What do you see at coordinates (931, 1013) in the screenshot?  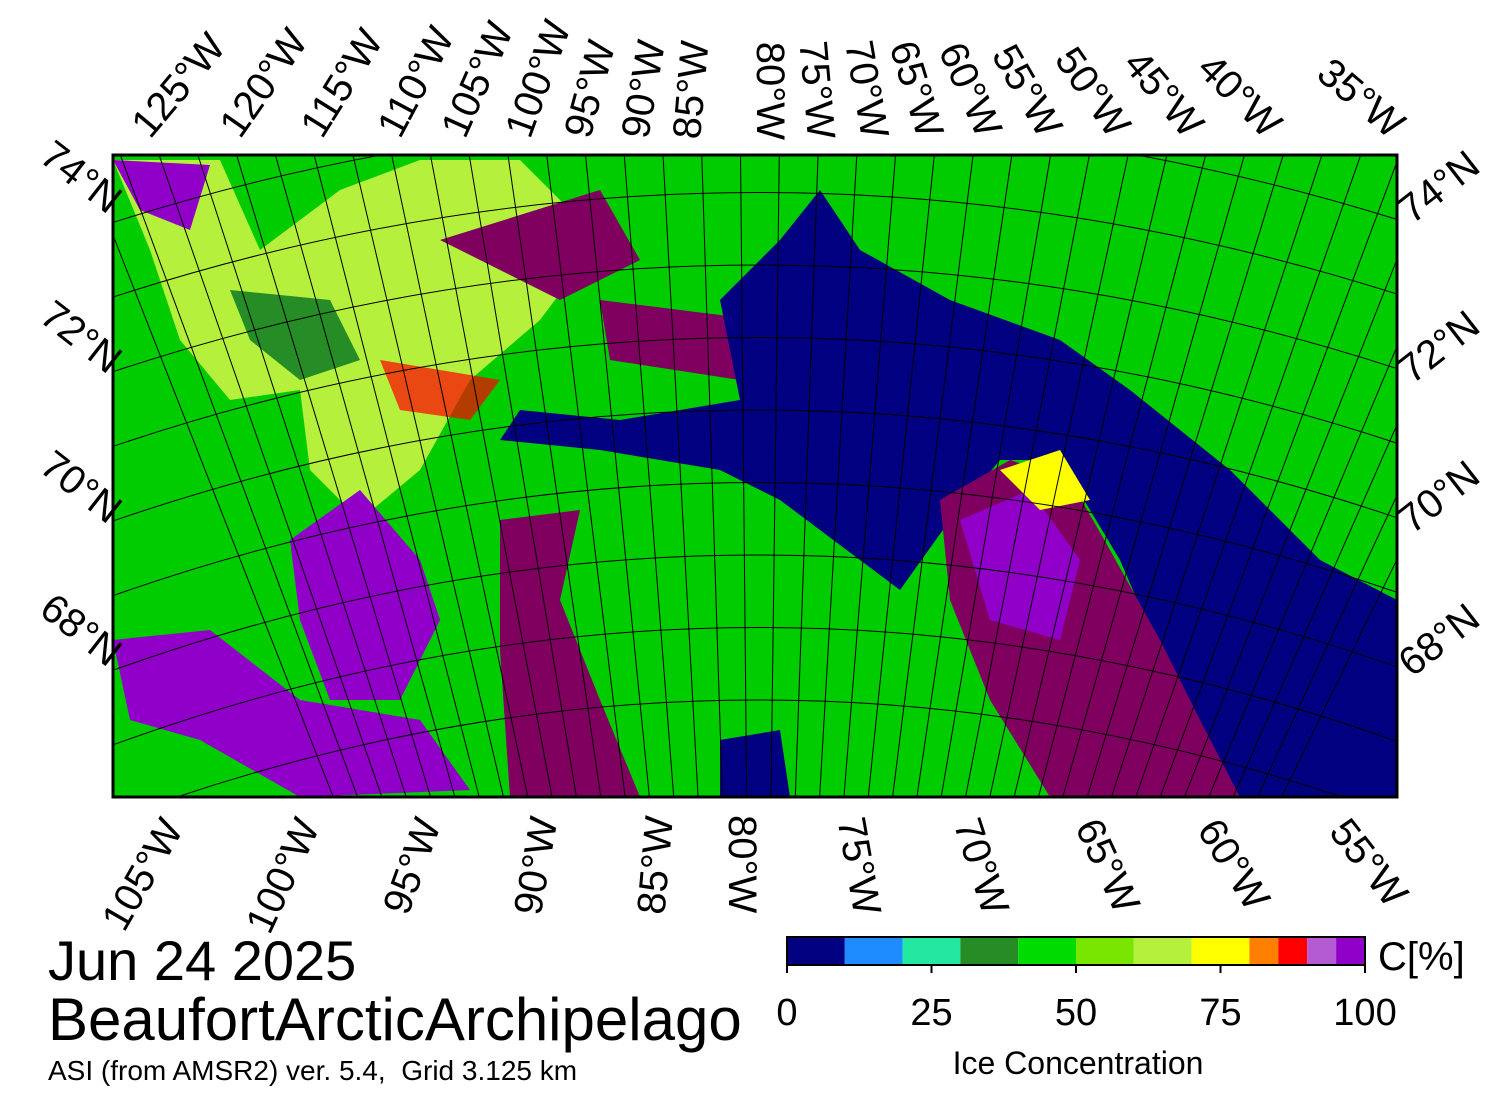 I see `colorbar-tick-label: 25` at bounding box center [931, 1013].